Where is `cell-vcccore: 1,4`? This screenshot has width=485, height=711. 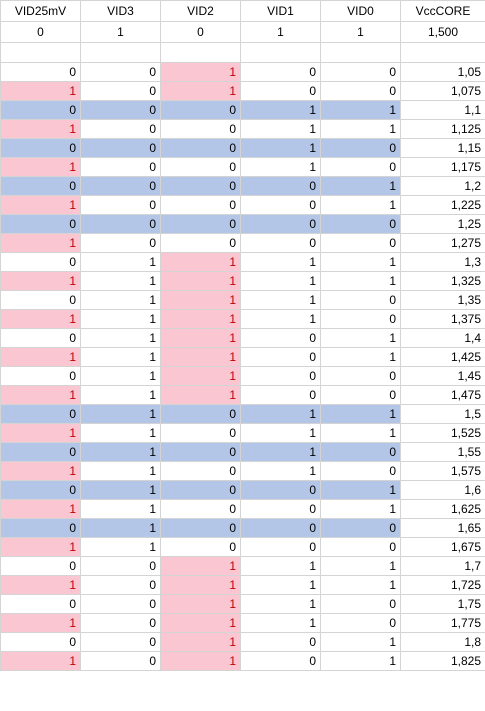 cell-vcccore: 1,4 is located at coordinates (442, 338).